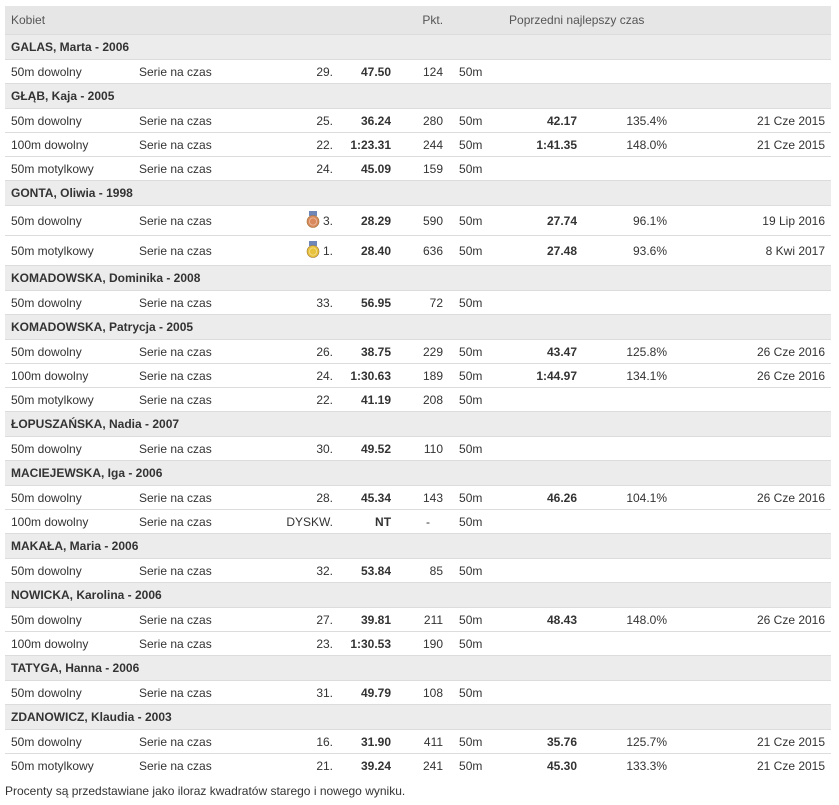  What do you see at coordinates (544, 144) in the screenshot?
I see `previous-best-time: 1:41.35` at bounding box center [544, 144].